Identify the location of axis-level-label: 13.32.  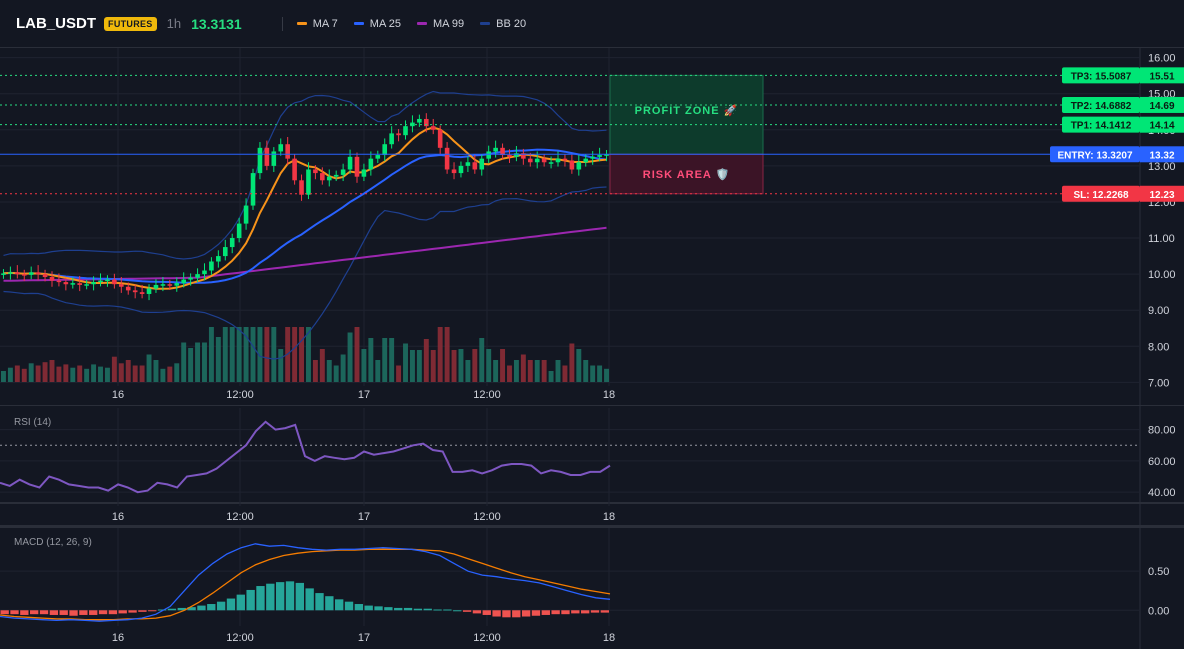
(1161, 155).